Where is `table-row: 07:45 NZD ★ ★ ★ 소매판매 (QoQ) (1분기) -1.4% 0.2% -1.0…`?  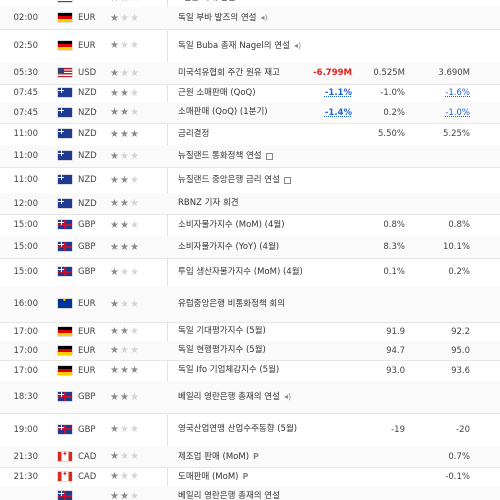
table-row: 07:45 NZD ★ ★ ★ 소매판매 (QoQ) (1분기) -1.4% 0.2% -1.0… is located at coordinates (250, 113).